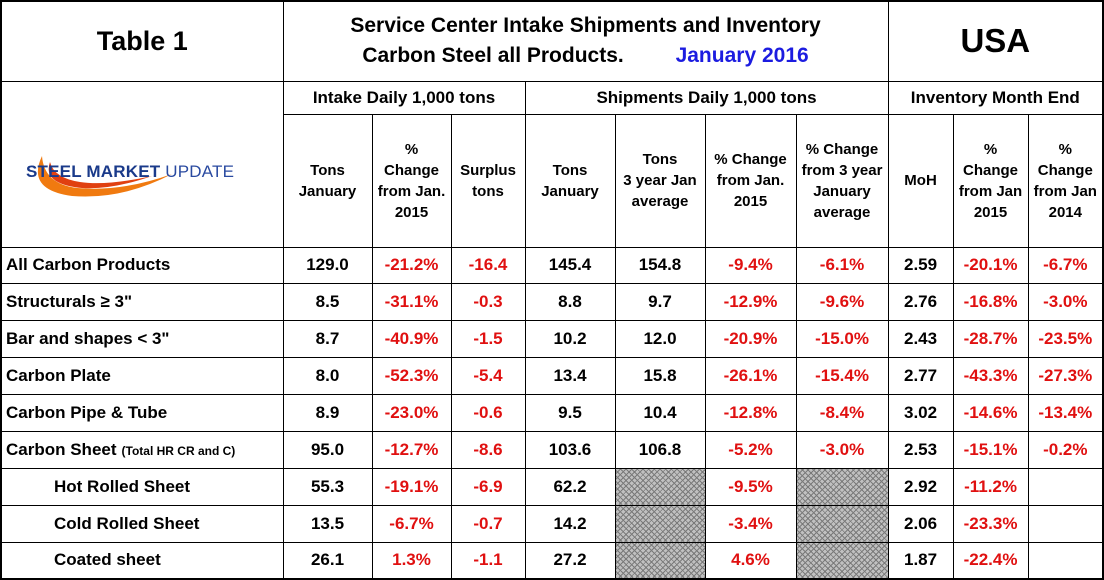 The image size is (1104, 580). Describe the element at coordinates (920, 265) in the screenshot. I see `table-cell: 2.59` at that location.